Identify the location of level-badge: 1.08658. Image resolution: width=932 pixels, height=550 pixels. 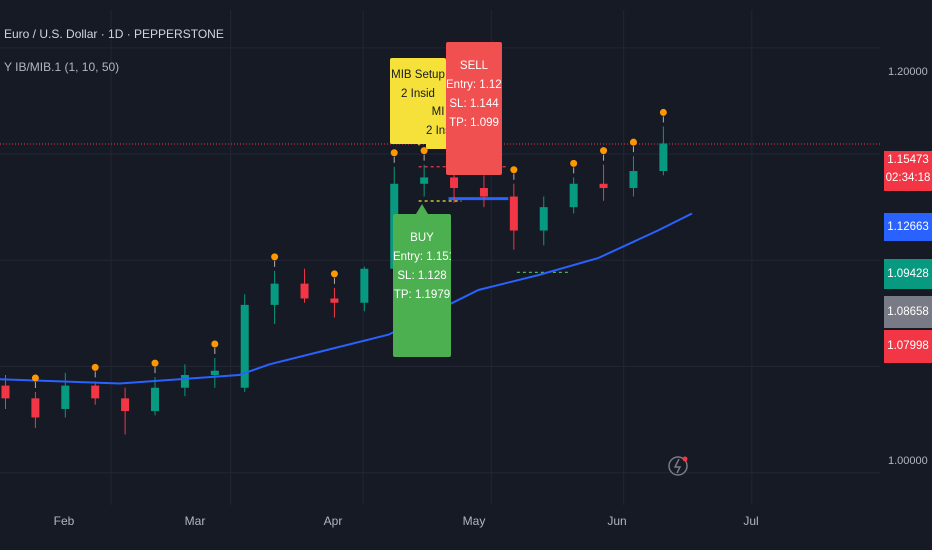
(908, 312).